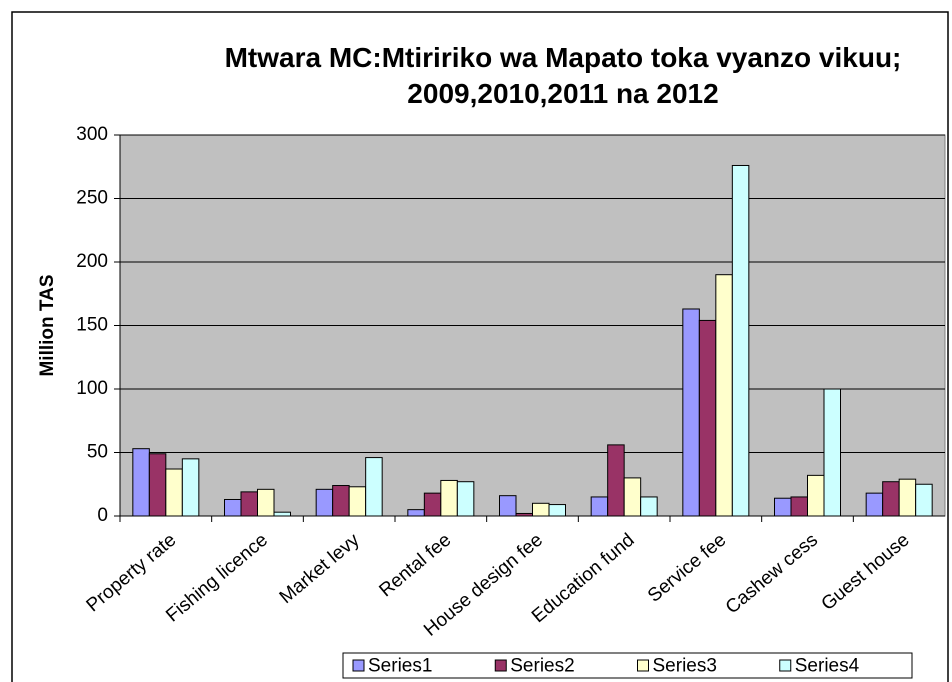  What do you see at coordinates (92, 134) in the screenshot?
I see `y-tick-label: 300` at bounding box center [92, 134].